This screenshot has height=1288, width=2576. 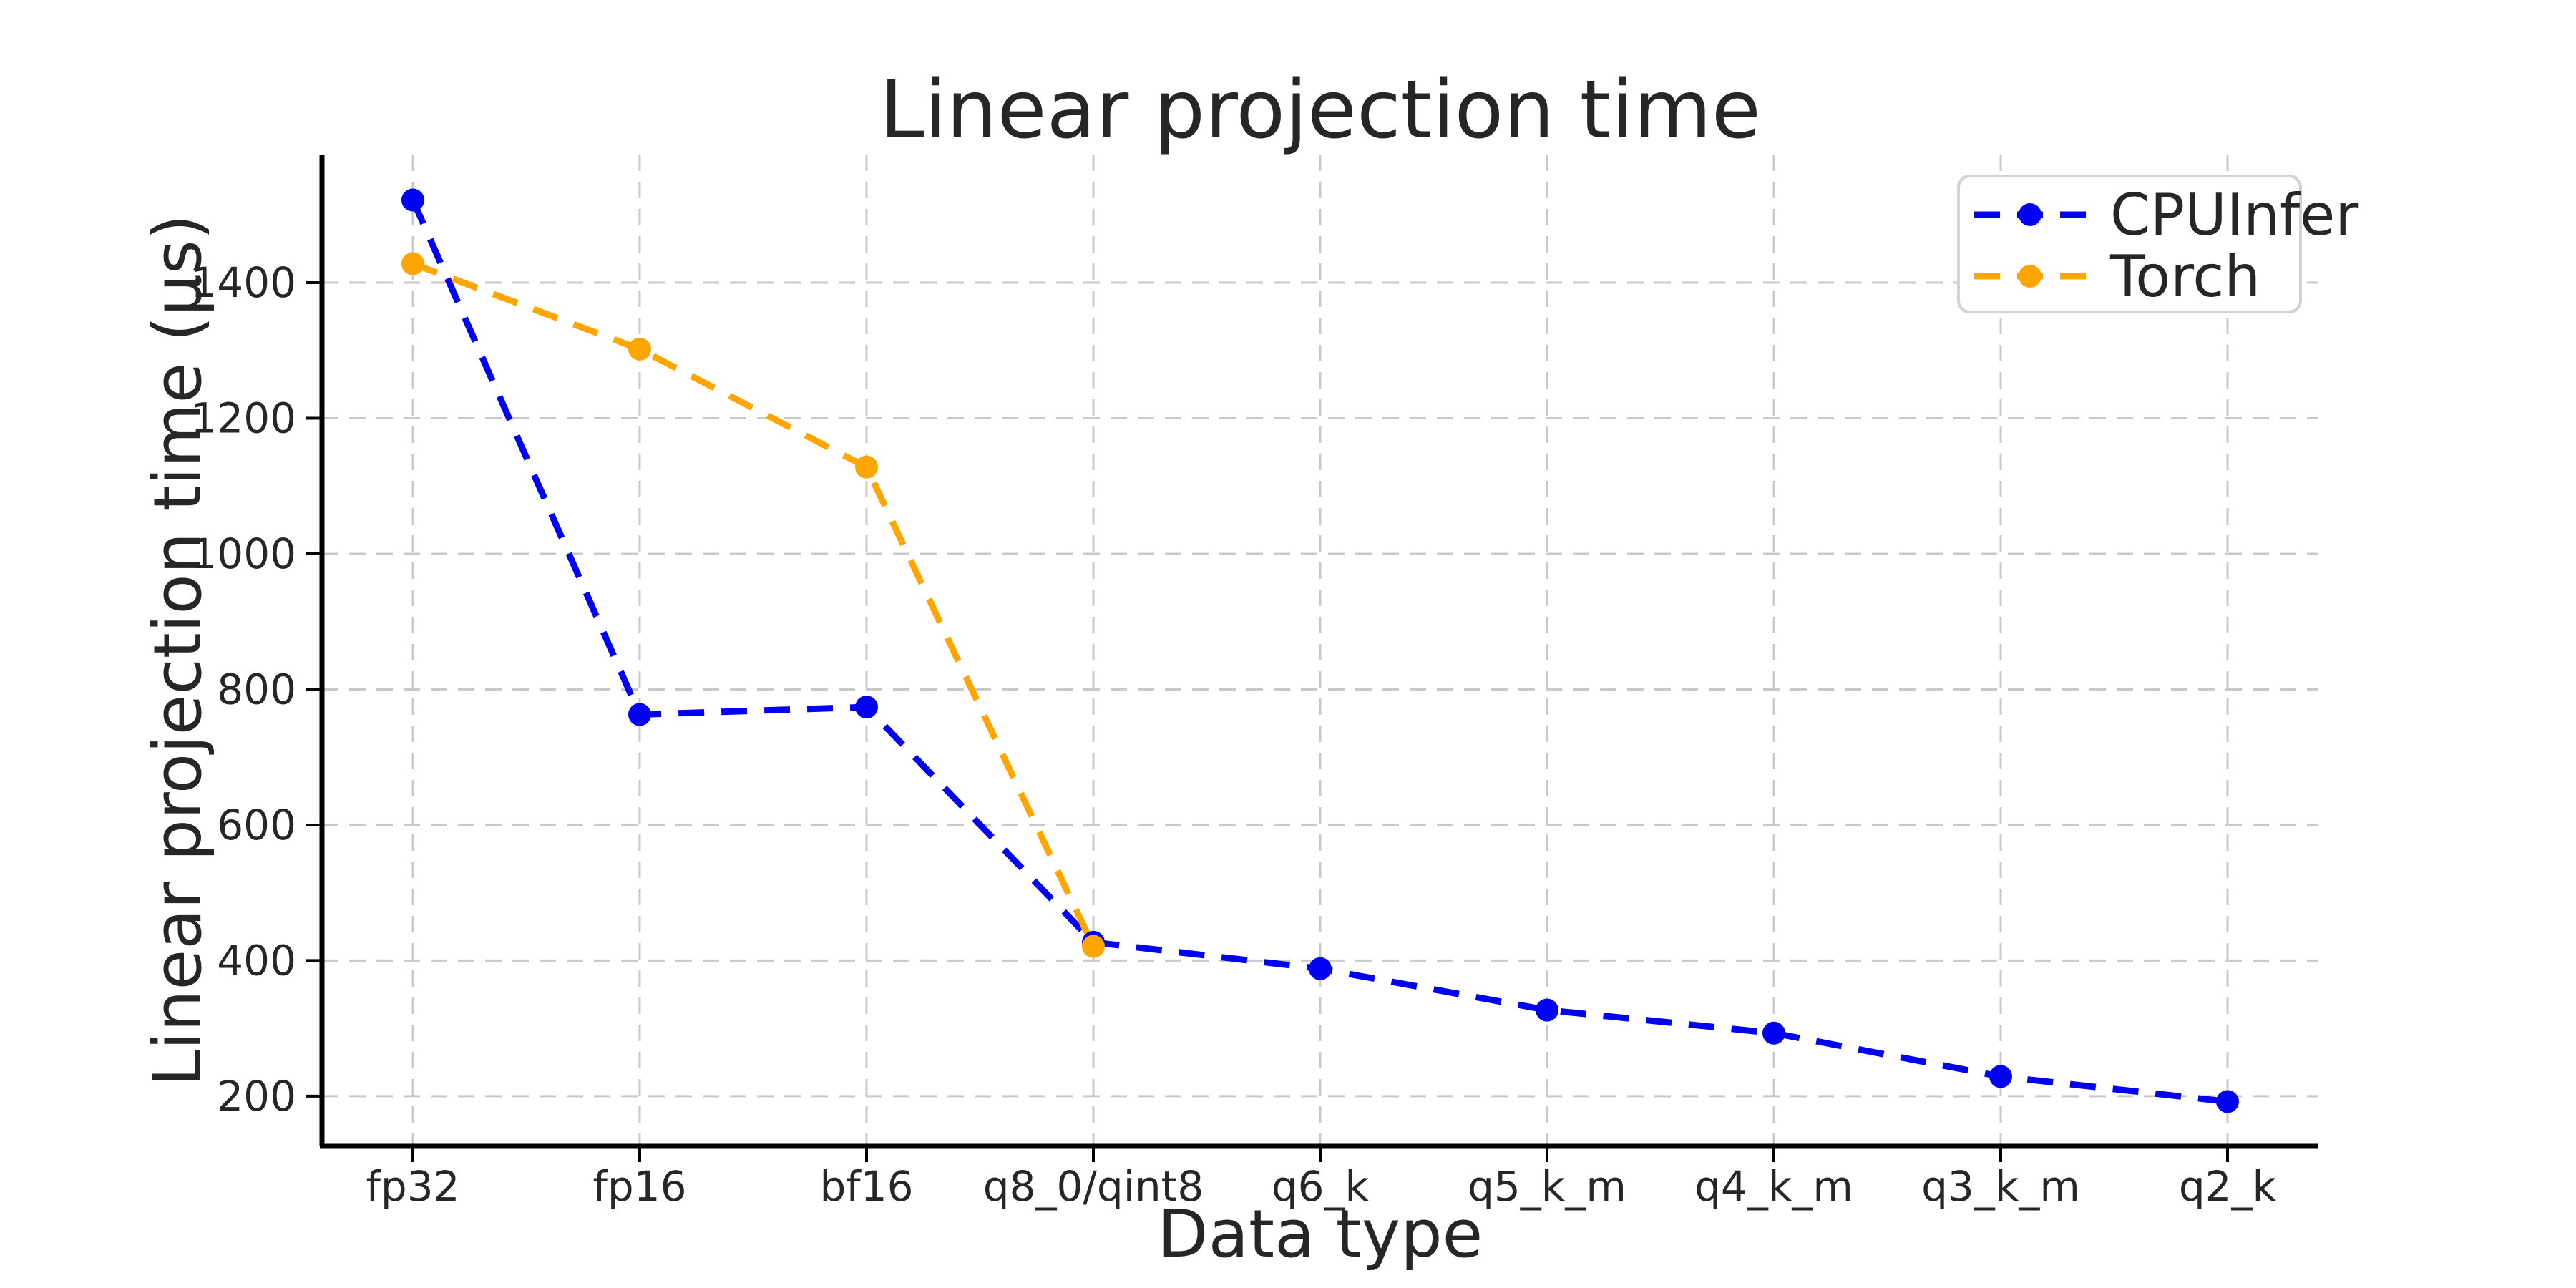 What do you see at coordinates (243, 418) in the screenshot?
I see `y-tick-label-1200: 1200` at bounding box center [243, 418].